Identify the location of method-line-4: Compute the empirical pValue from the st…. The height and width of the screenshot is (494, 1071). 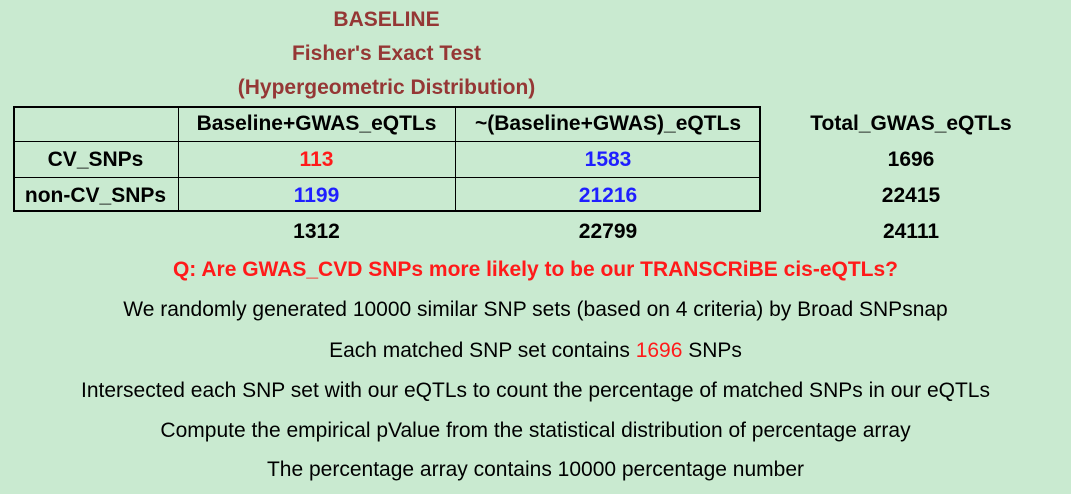
(535, 430).